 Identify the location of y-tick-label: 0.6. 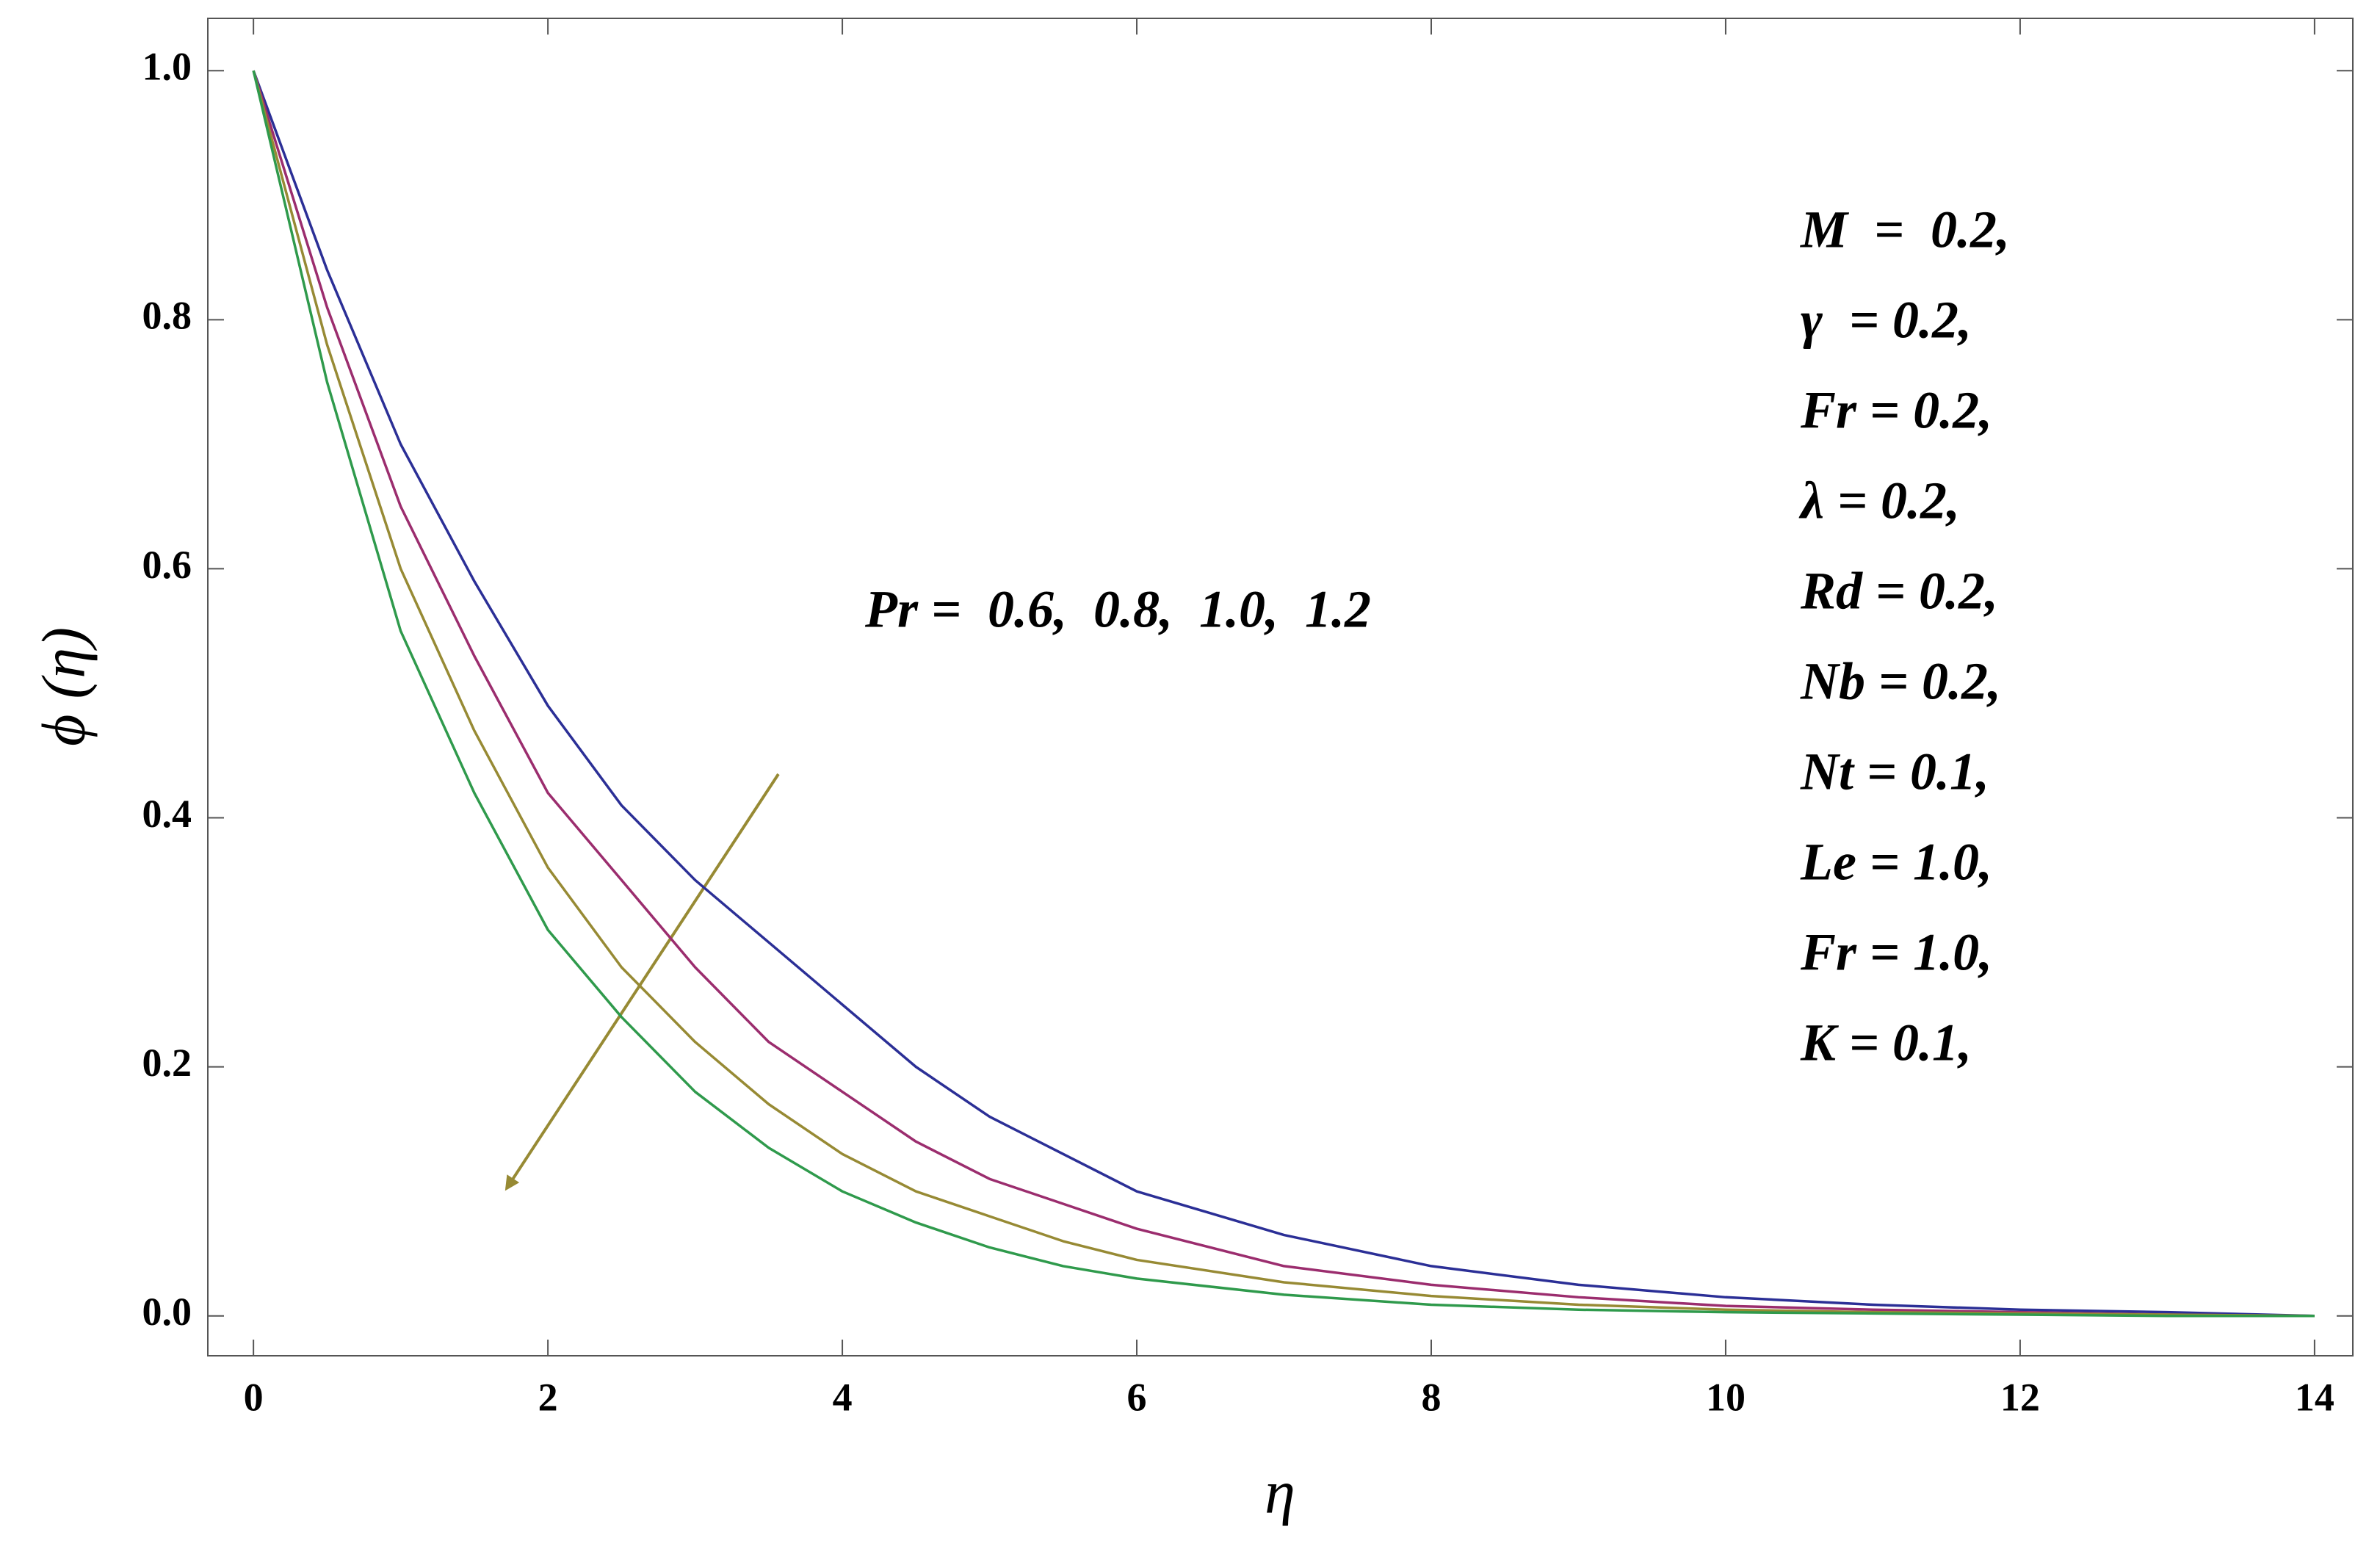
(167, 565).